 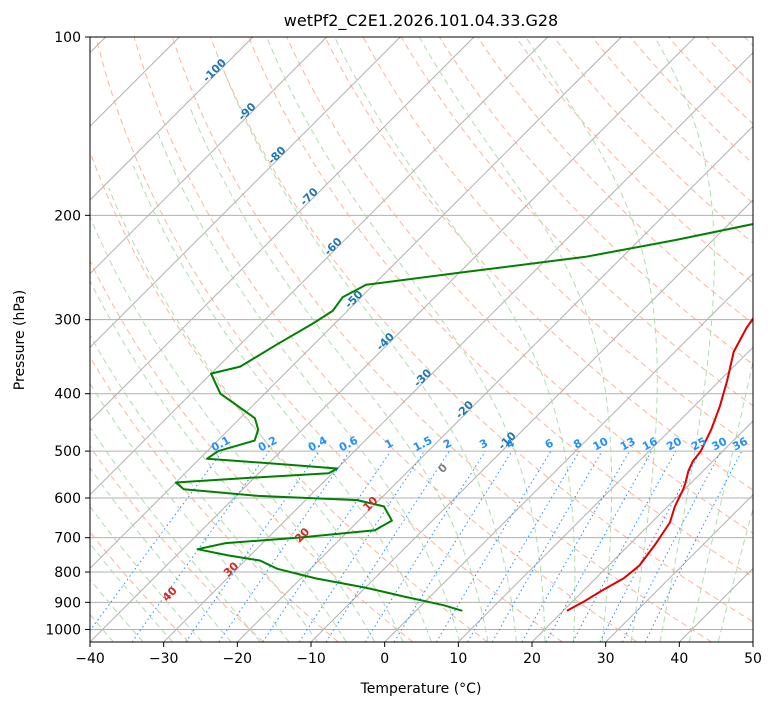 What do you see at coordinates (20, 340) in the screenshot?
I see `y-axis-label: Pressure (hPa)` at bounding box center [20, 340].